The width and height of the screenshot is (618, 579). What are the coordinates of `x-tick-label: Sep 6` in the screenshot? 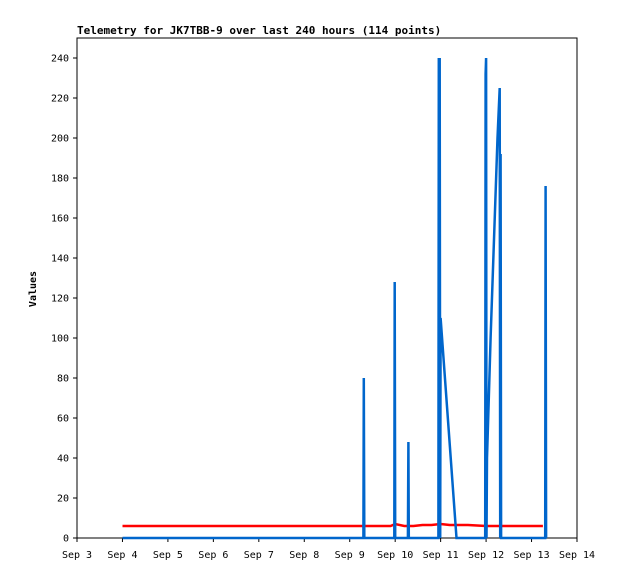 It's located at (213, 555).